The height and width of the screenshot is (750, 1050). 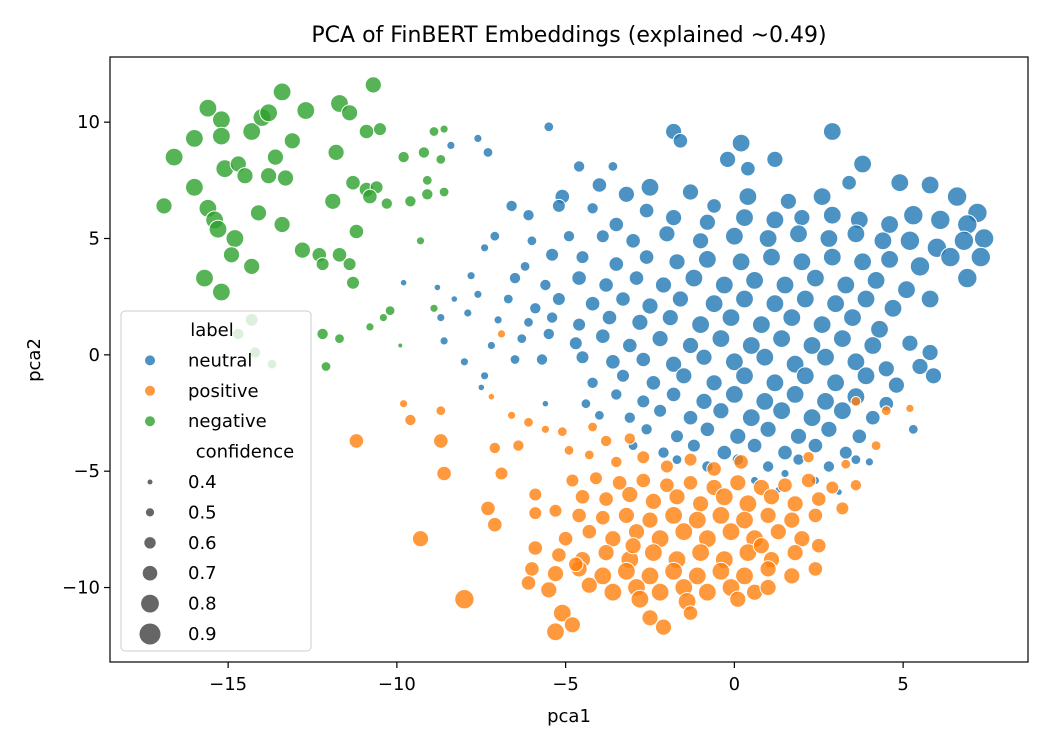 What do you see at coordinates (902, 684) in the screenshot?
I see `x-tick-label: 5` at bounding box center [902, 684].